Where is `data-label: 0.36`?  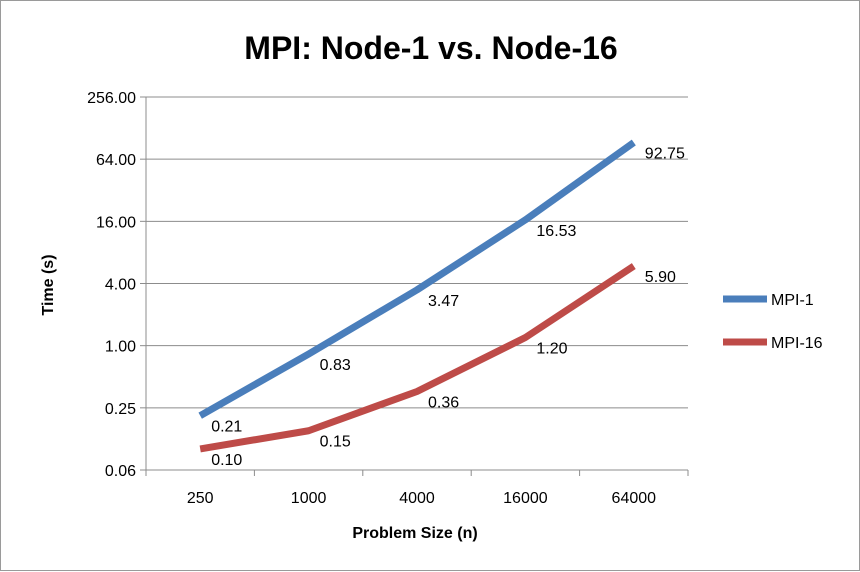 data-label: 0.36 is located at coordinates (443, 402).